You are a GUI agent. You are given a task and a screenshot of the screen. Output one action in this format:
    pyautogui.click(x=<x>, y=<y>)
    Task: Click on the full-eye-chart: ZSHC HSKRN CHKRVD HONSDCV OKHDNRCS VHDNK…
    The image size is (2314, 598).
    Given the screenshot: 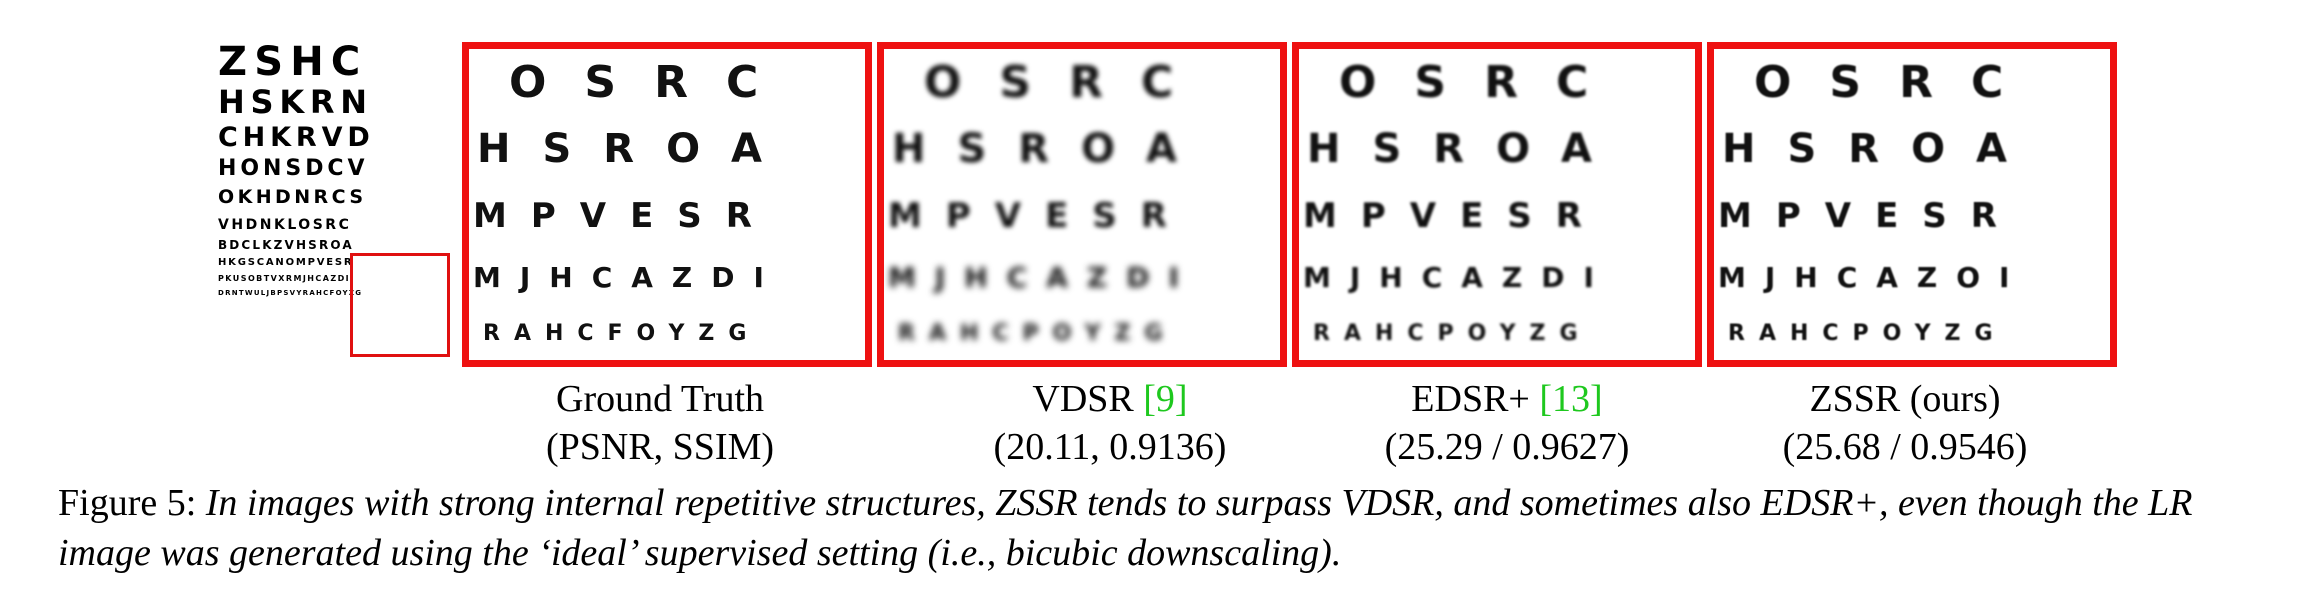 What is the action you would take?
    pyautogui.click(x=335, y=202)
    